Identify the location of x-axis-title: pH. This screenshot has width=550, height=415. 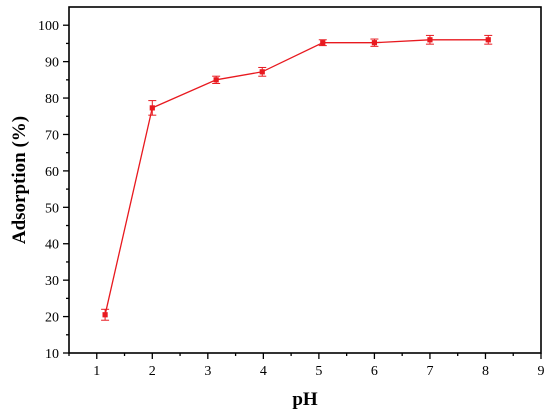
(305, 399).